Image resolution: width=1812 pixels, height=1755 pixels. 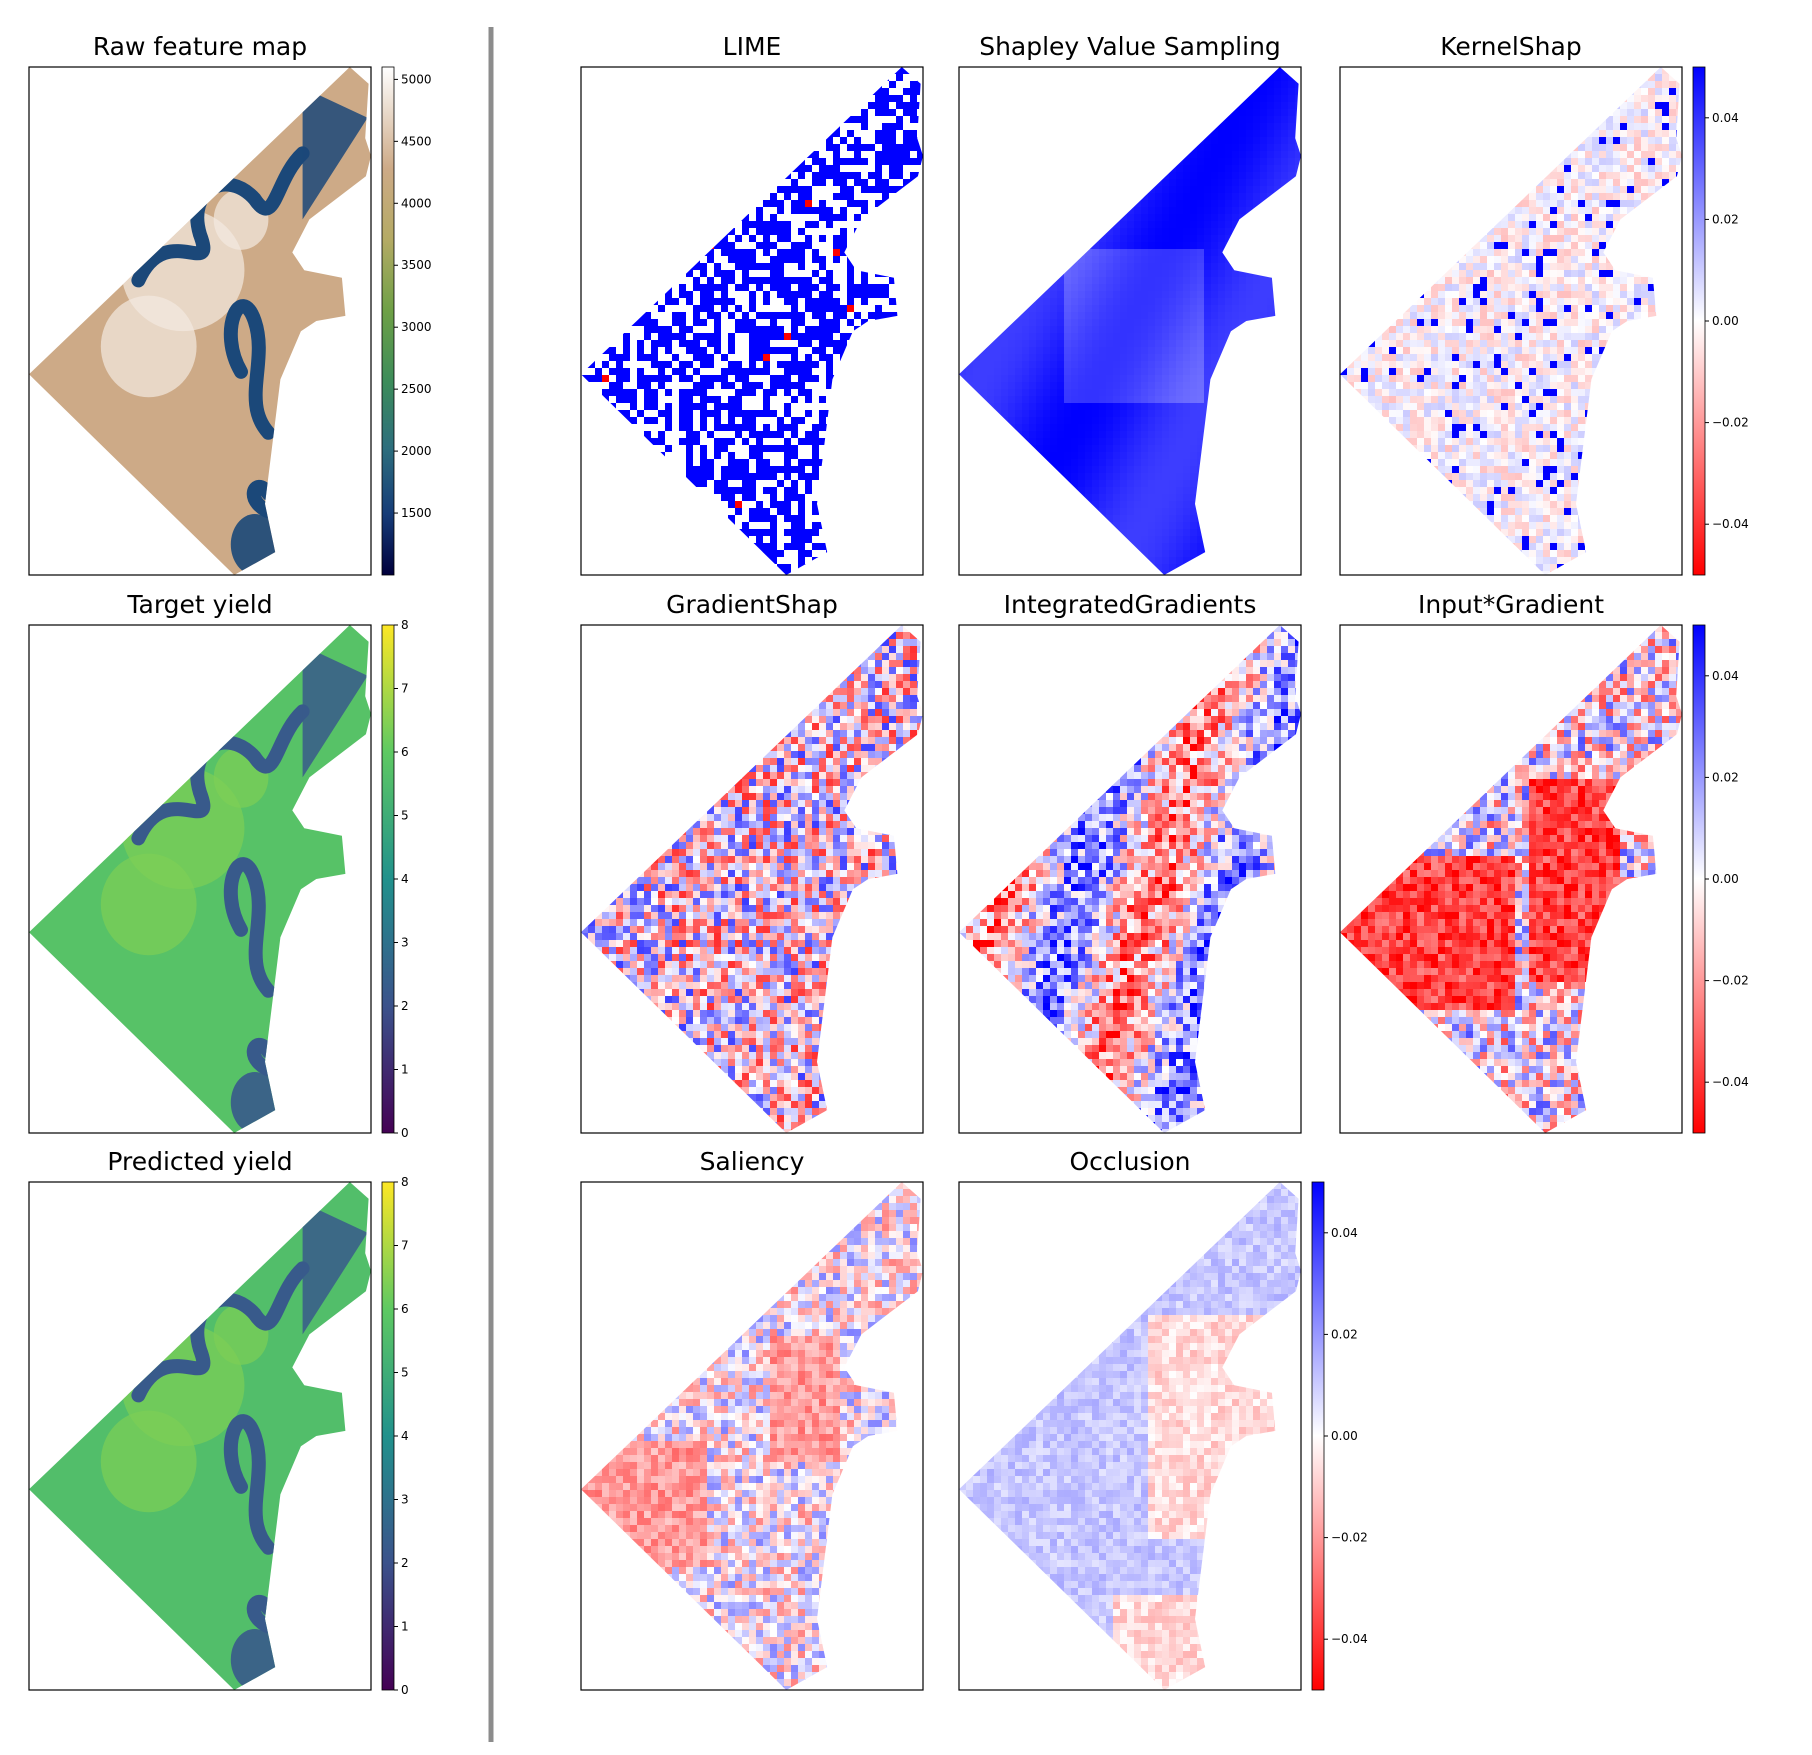 I want to click on panel-input-gradient: Input*Gradient −0.04 −0.02 0.00 0.02 0.04, so click(x=1544, y=862).